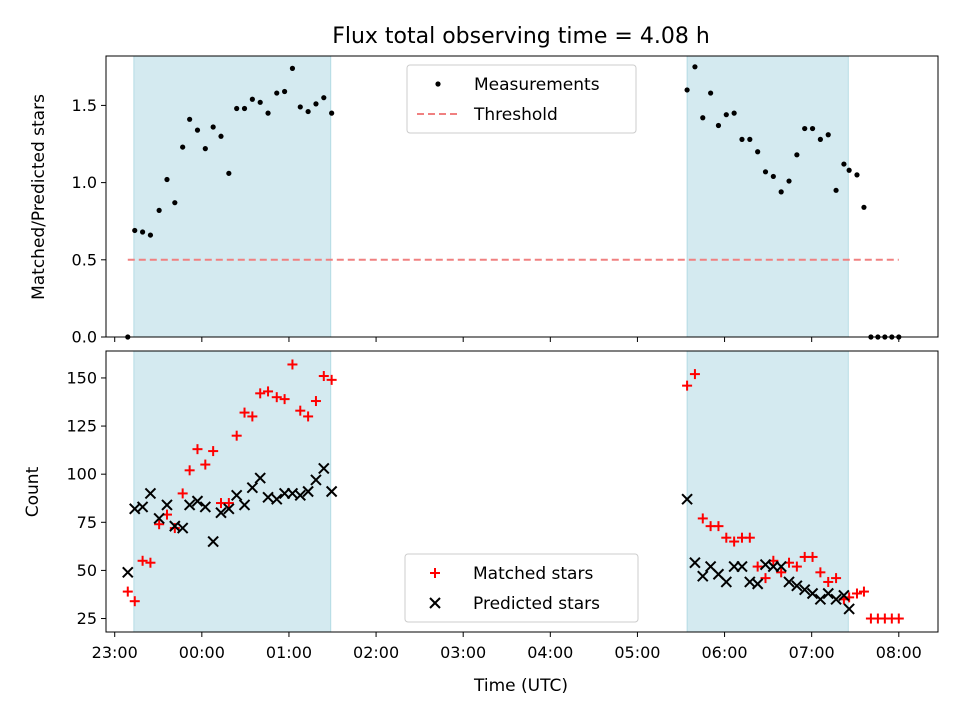  I want to click on panel-ratio-legend: Measurements Threshold, so click(521, 99).